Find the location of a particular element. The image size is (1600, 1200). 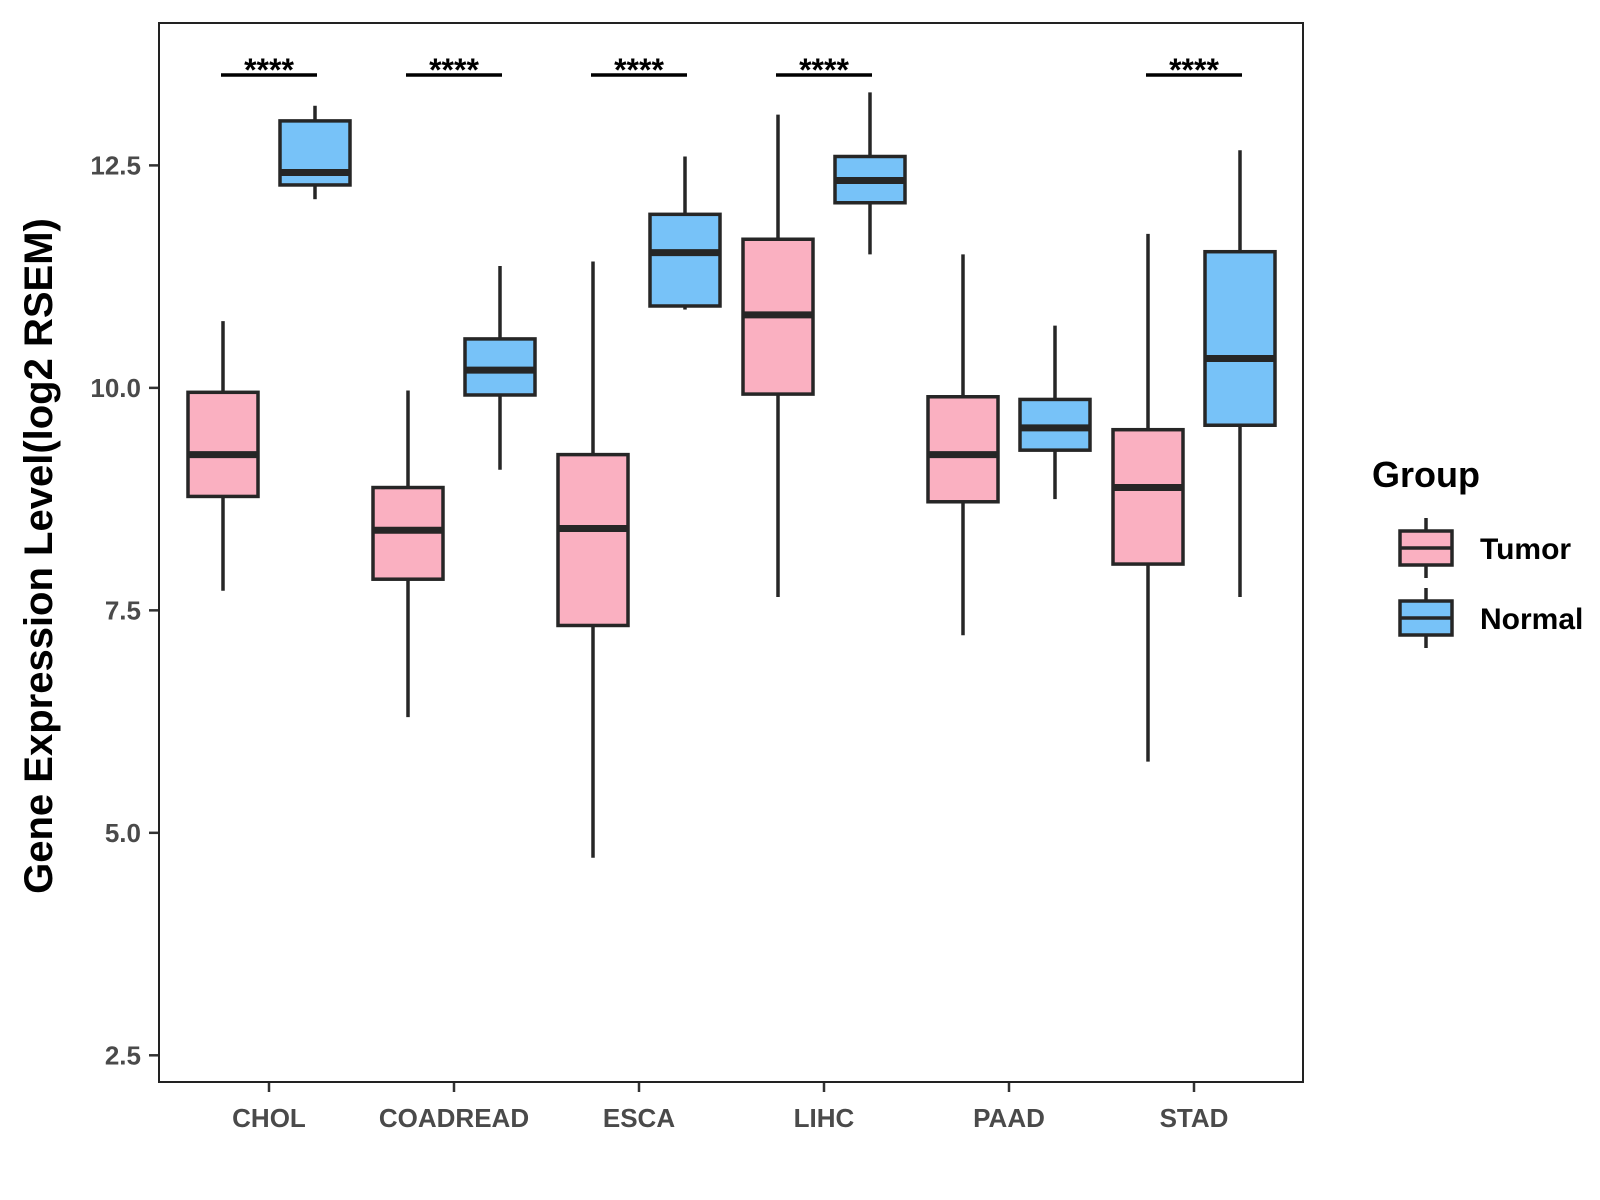

legend-title: Group is located at coordinates (1426, 474).